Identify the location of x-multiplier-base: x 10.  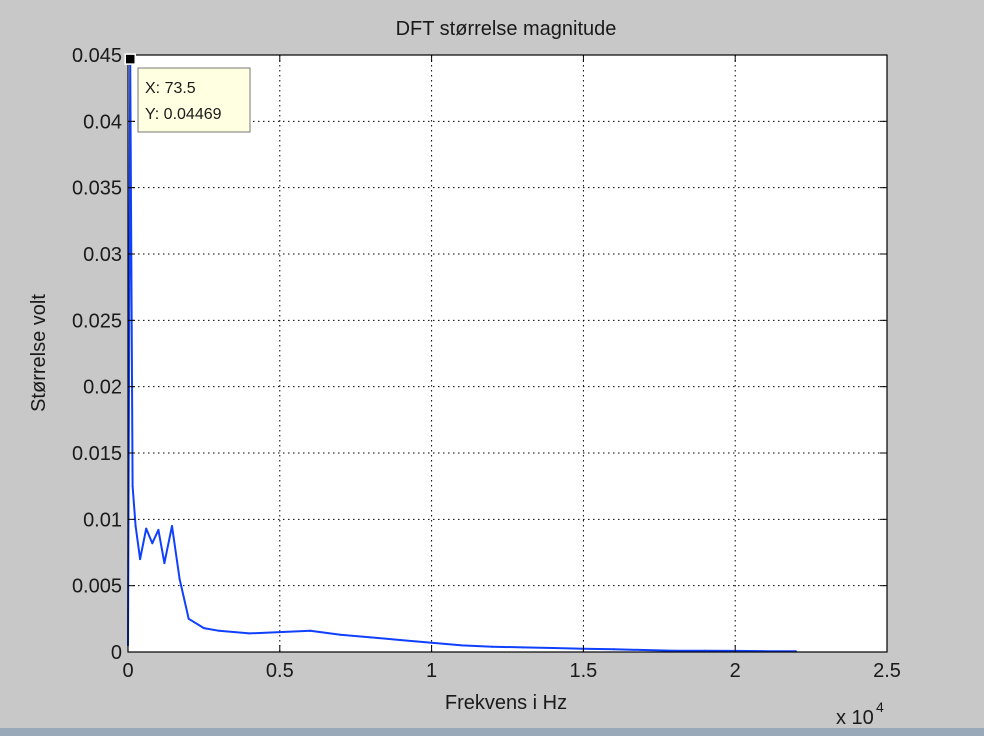
(855, 718).